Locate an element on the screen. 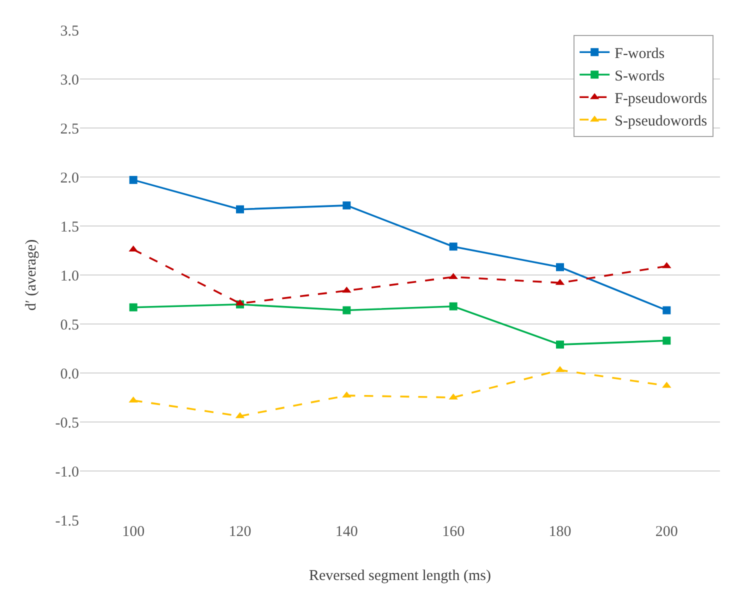  x-tick-label: 140 is located at coordinates (346, 532).